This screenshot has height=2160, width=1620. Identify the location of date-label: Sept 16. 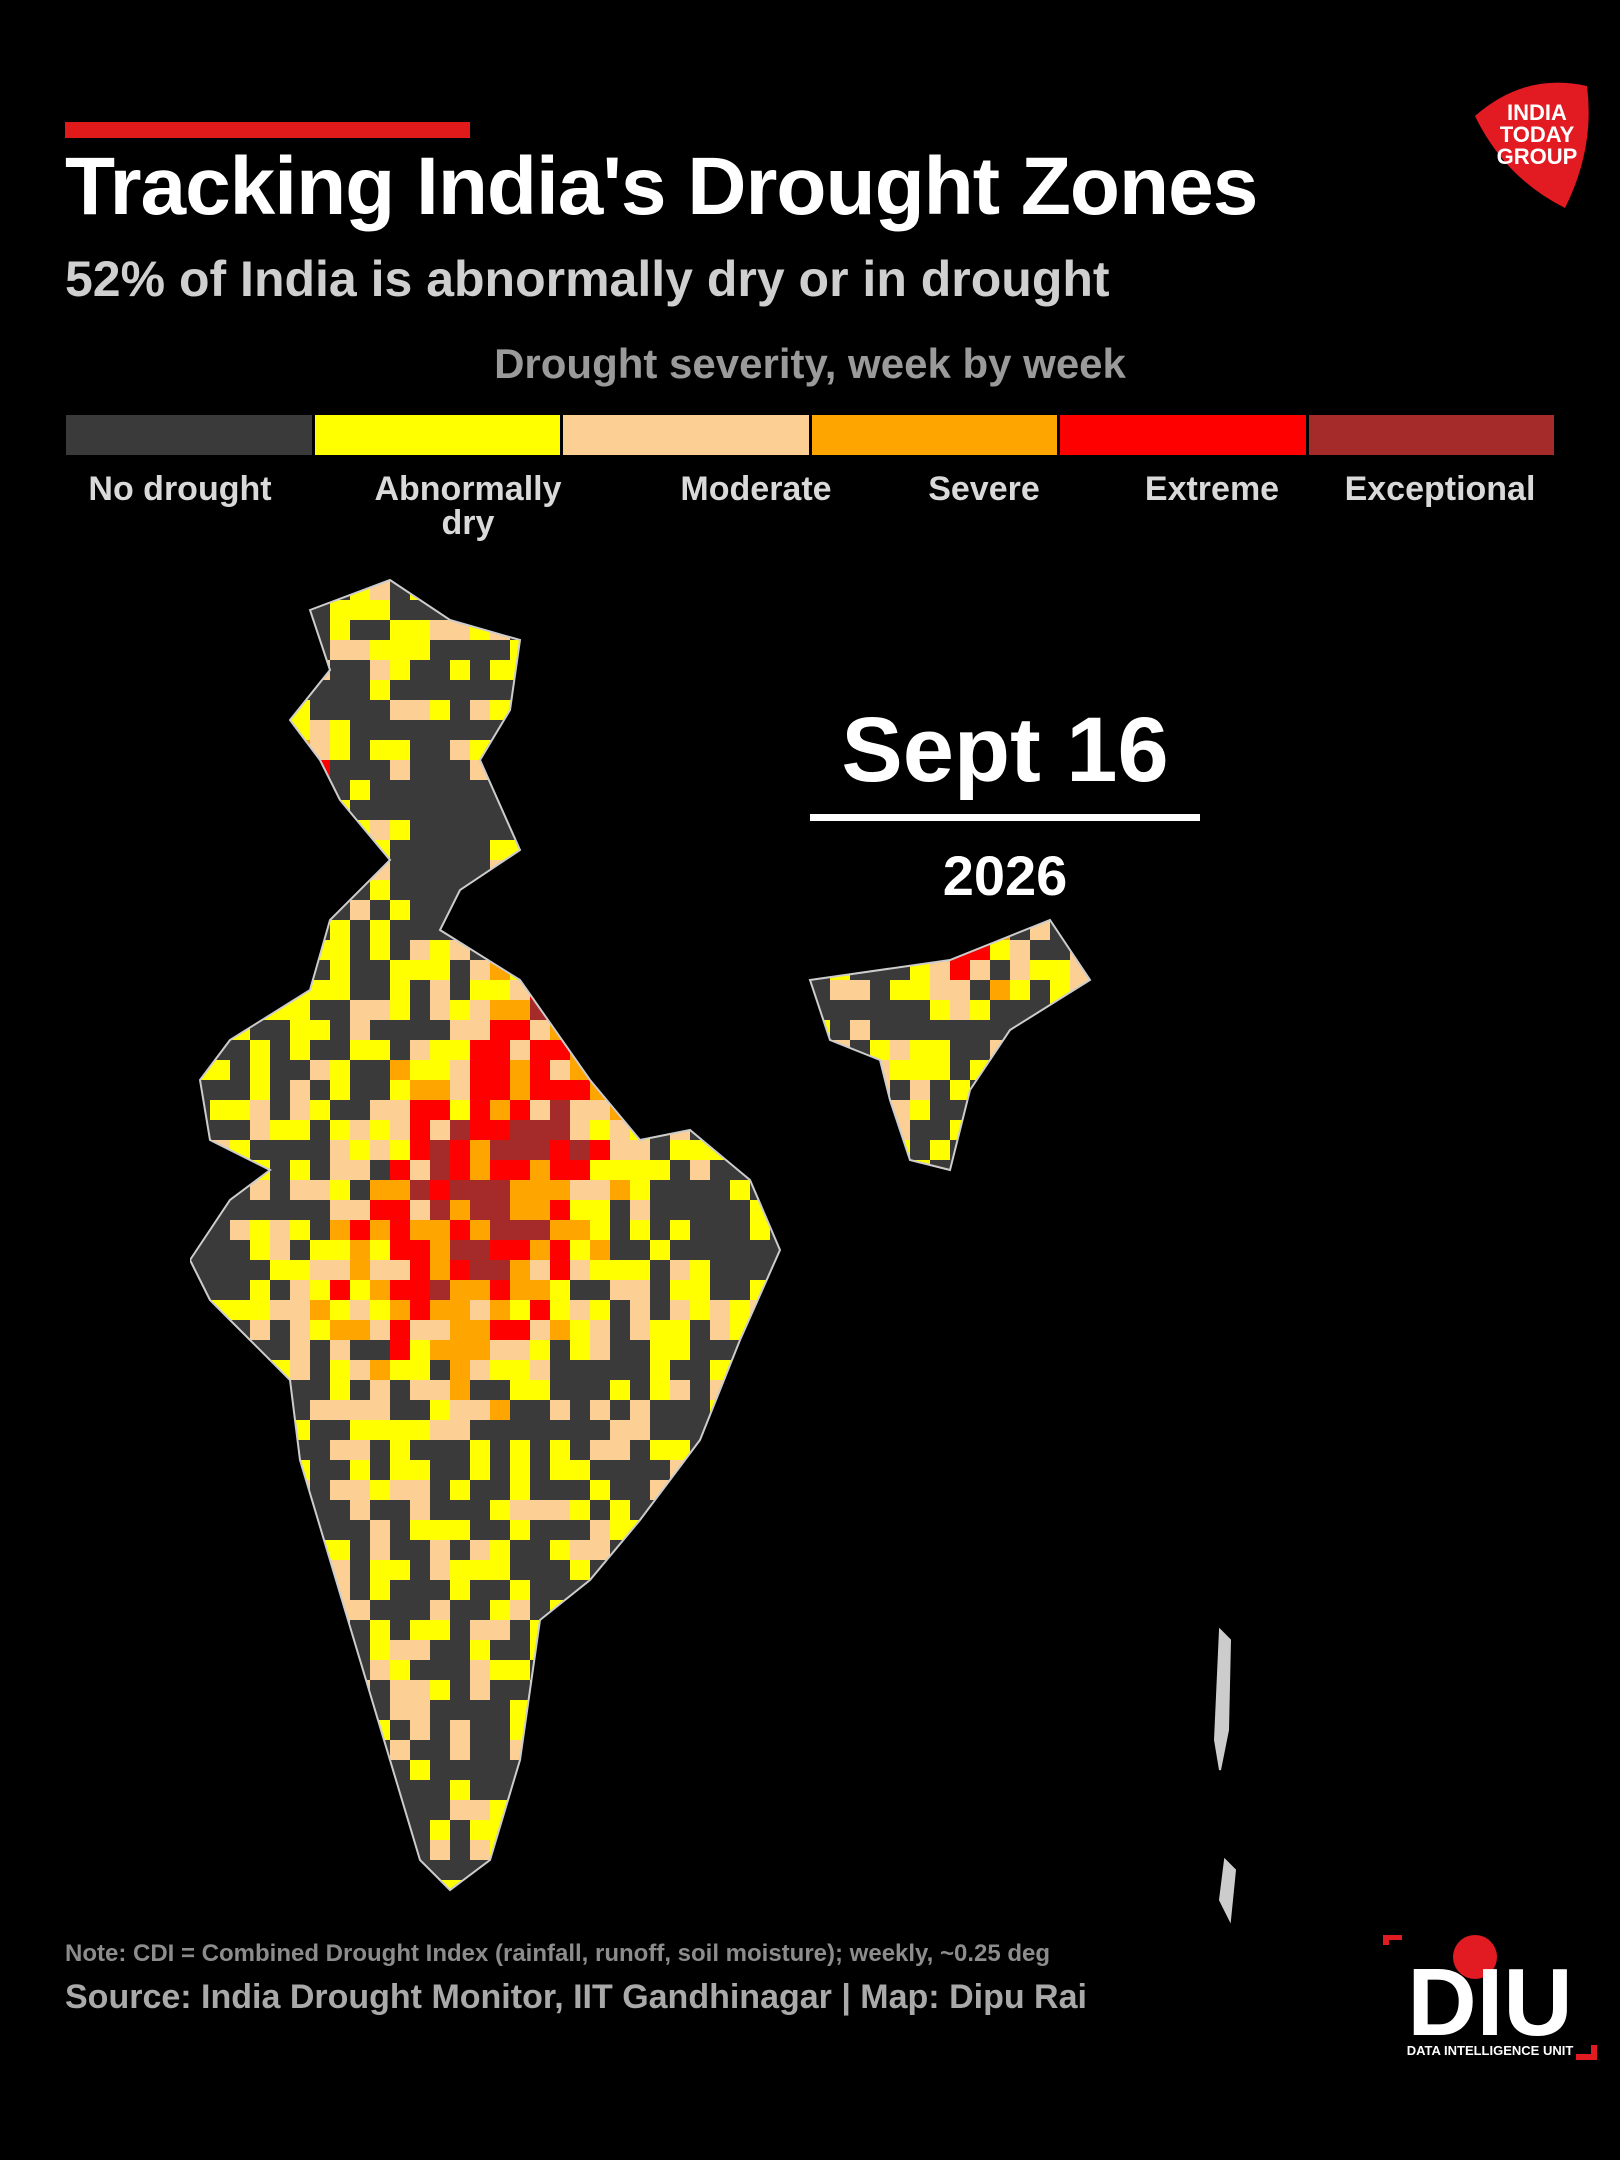
(1005, 750).